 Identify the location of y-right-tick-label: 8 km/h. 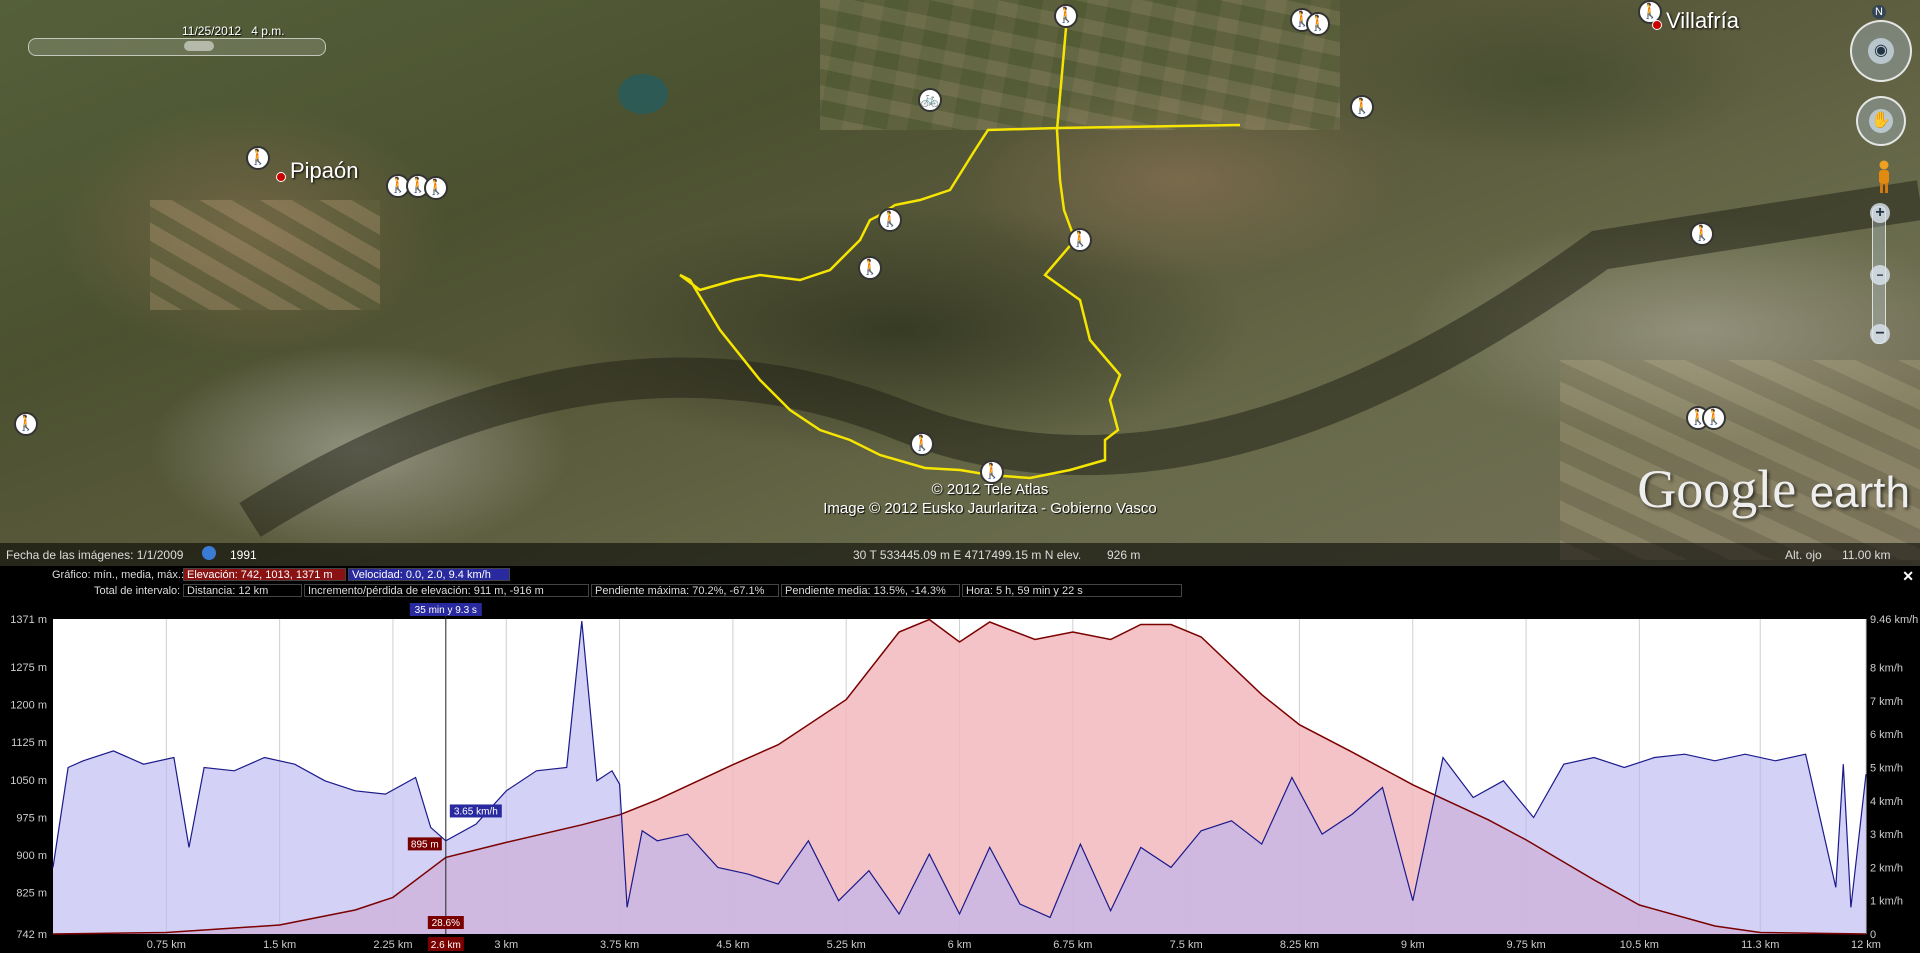
(1886, 669).